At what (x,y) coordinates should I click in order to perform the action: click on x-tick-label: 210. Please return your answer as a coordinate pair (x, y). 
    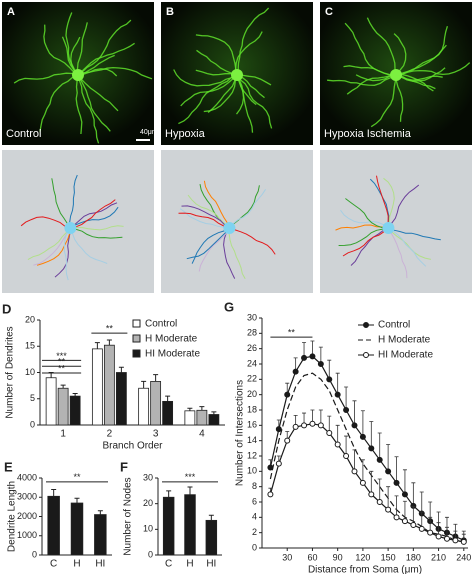
    Looking at the image, I should click on (438, 557).